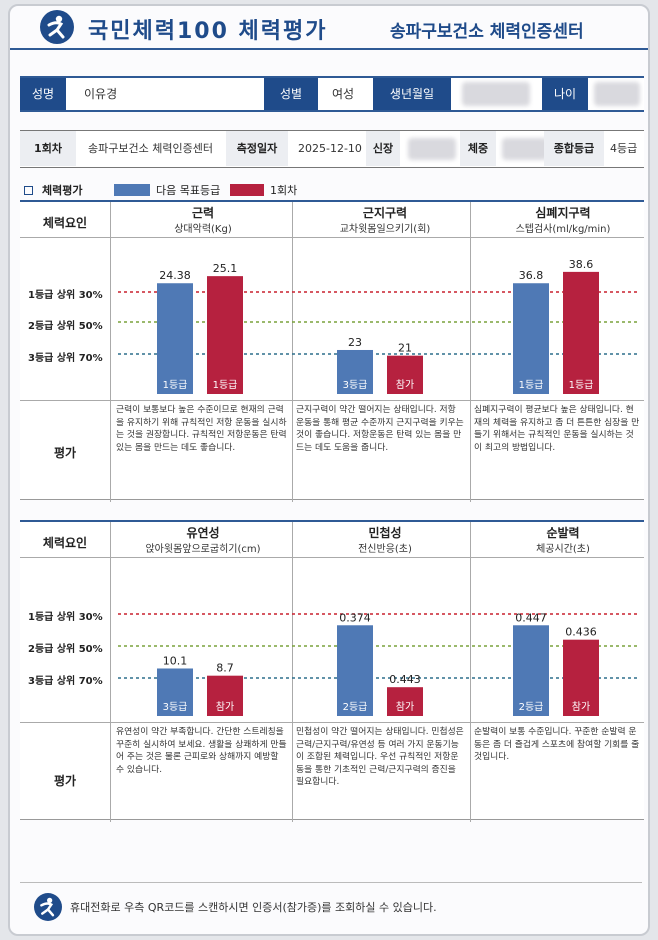 The width and height of the screenshot is (658, 940). Describe the element at coordinates (225, 268) in the screenshot. I see `round-value-label: 25.1` at that location.